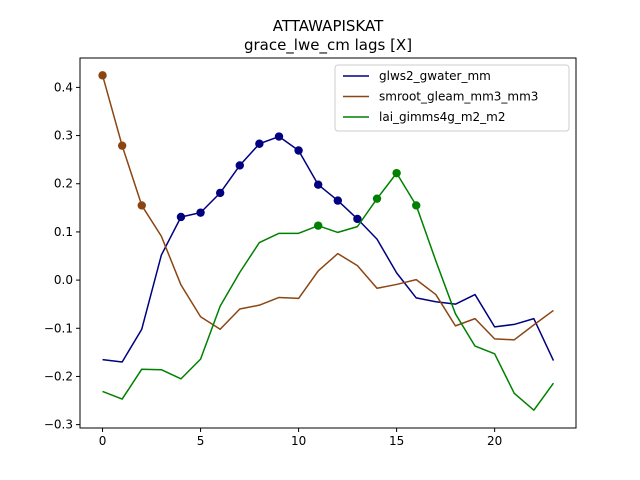 This screenshot has width=640, height=480. What do you see at coordinates (63, 136) in the screenshot?
I see `y-tick-label: 0.3` at bounding box center [63, 136].